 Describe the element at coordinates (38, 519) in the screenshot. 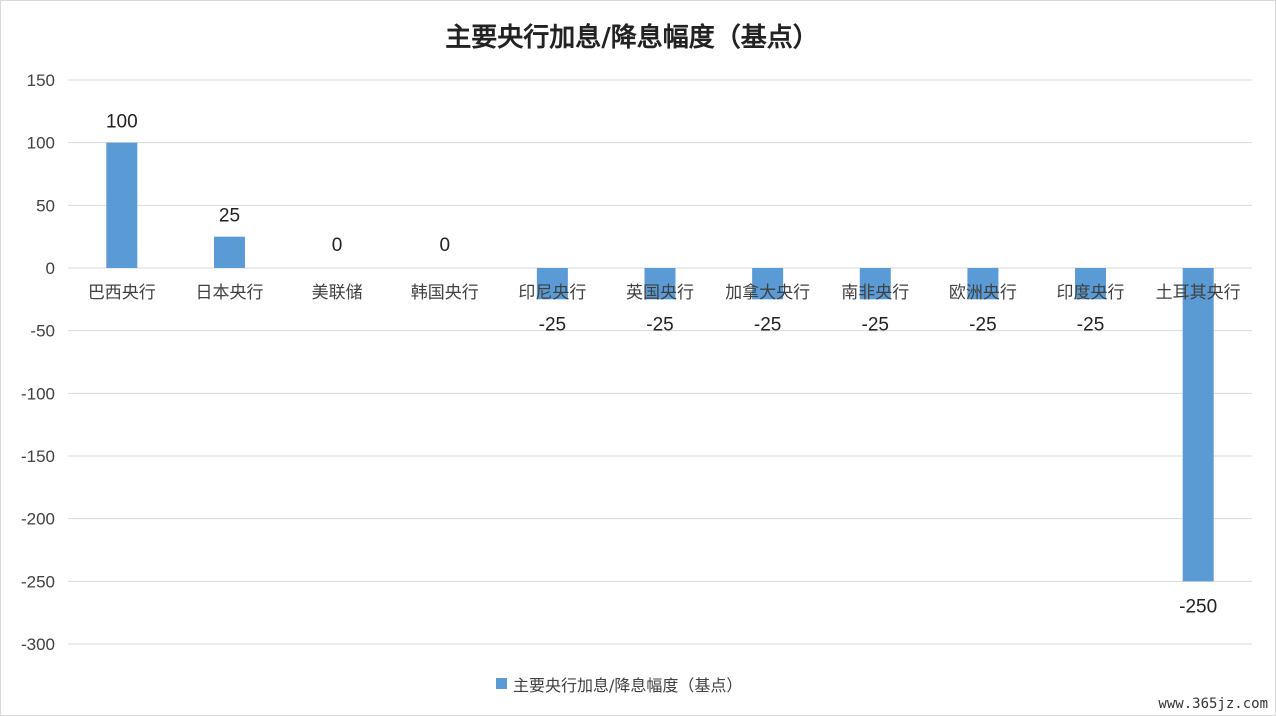

I see `y-tick-label: -200` at that location.